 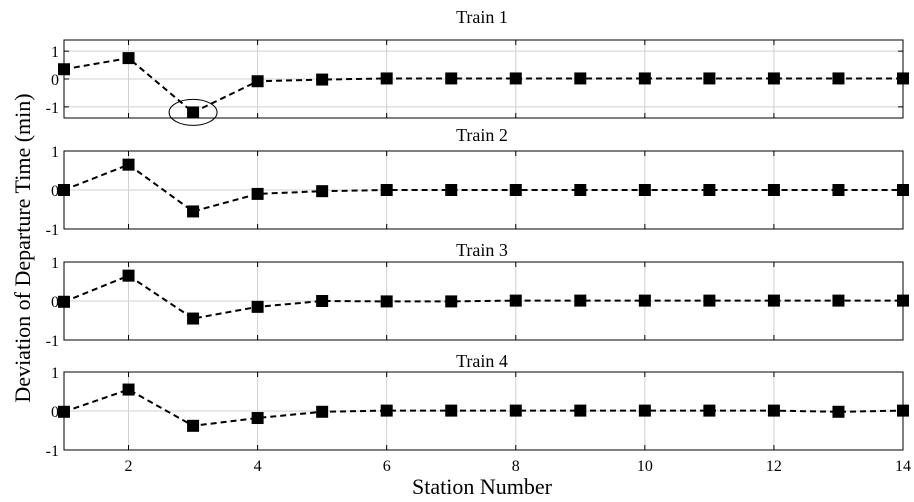 I want to click on x-axis-label: Station Number, so click(x=482, y=486).